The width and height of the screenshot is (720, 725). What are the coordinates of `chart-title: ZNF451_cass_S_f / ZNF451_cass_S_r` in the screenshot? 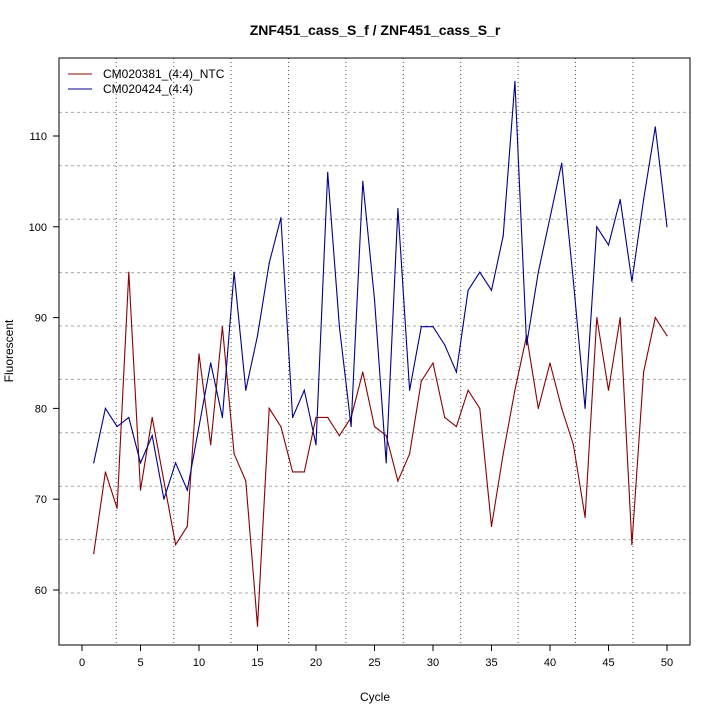 It's located at (375, 30).